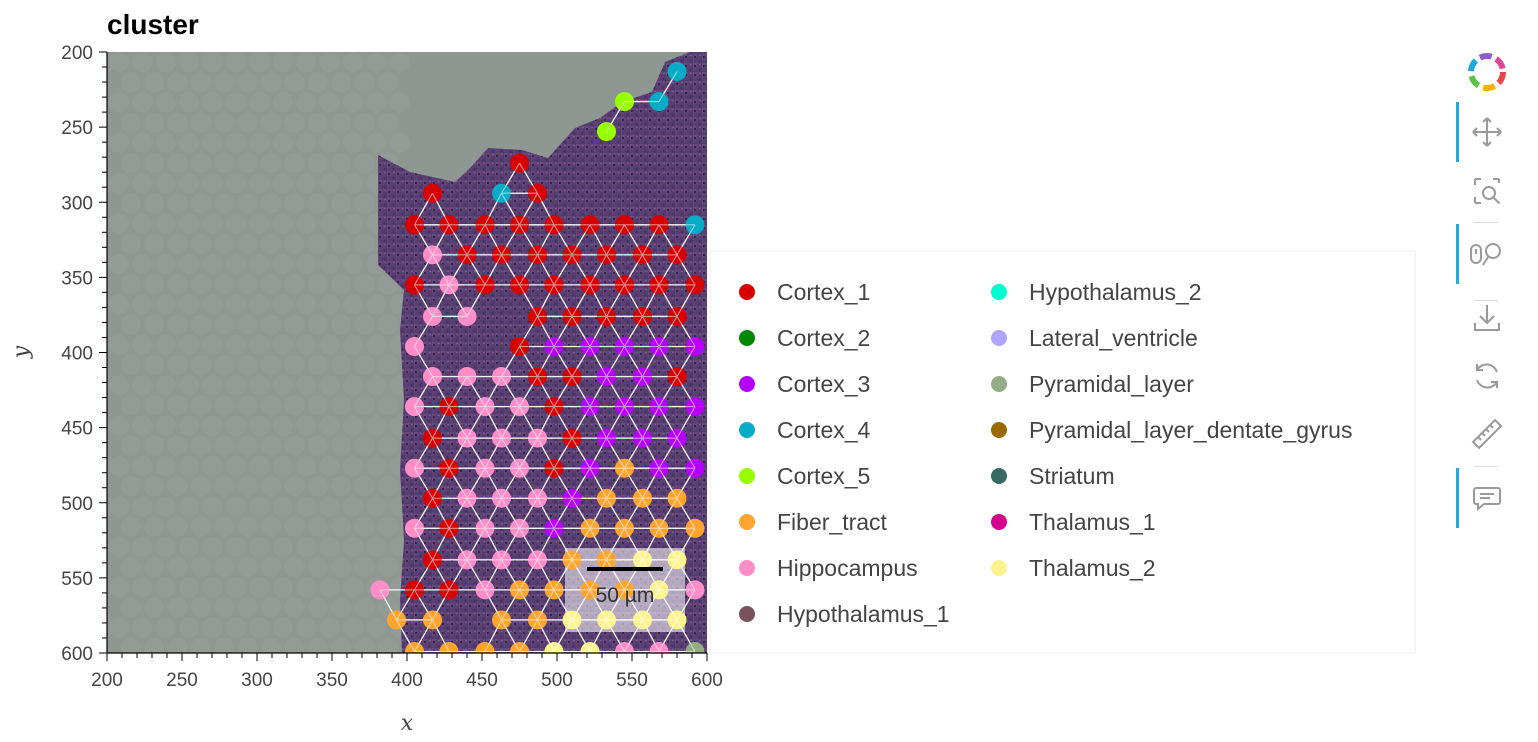 The height and width of the screenshot is (742, 1538). I want to click on reset-tool, so click(1487, 376).